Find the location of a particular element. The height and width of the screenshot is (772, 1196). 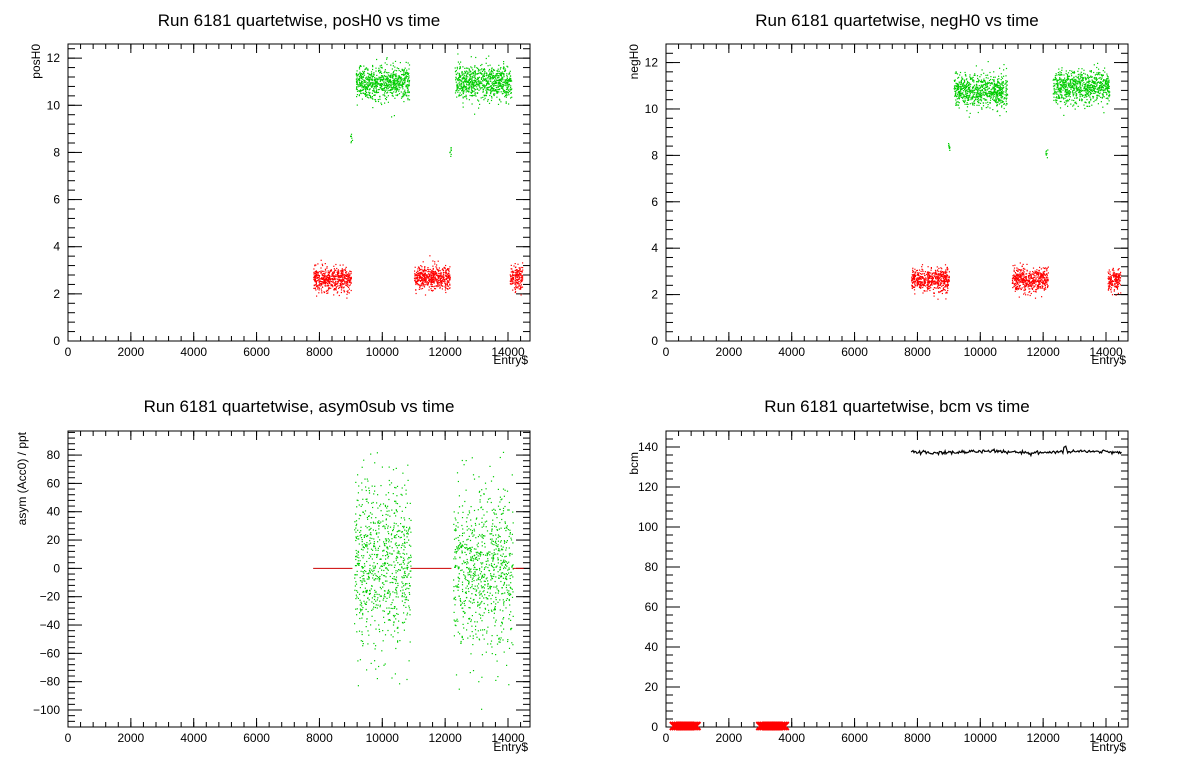

y-tick-label: 8 is located at coordinates (56, 152).